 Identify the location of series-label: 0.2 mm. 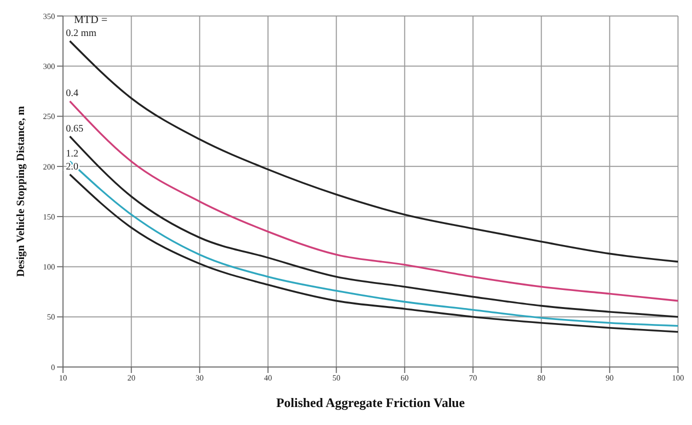
(81, 34).